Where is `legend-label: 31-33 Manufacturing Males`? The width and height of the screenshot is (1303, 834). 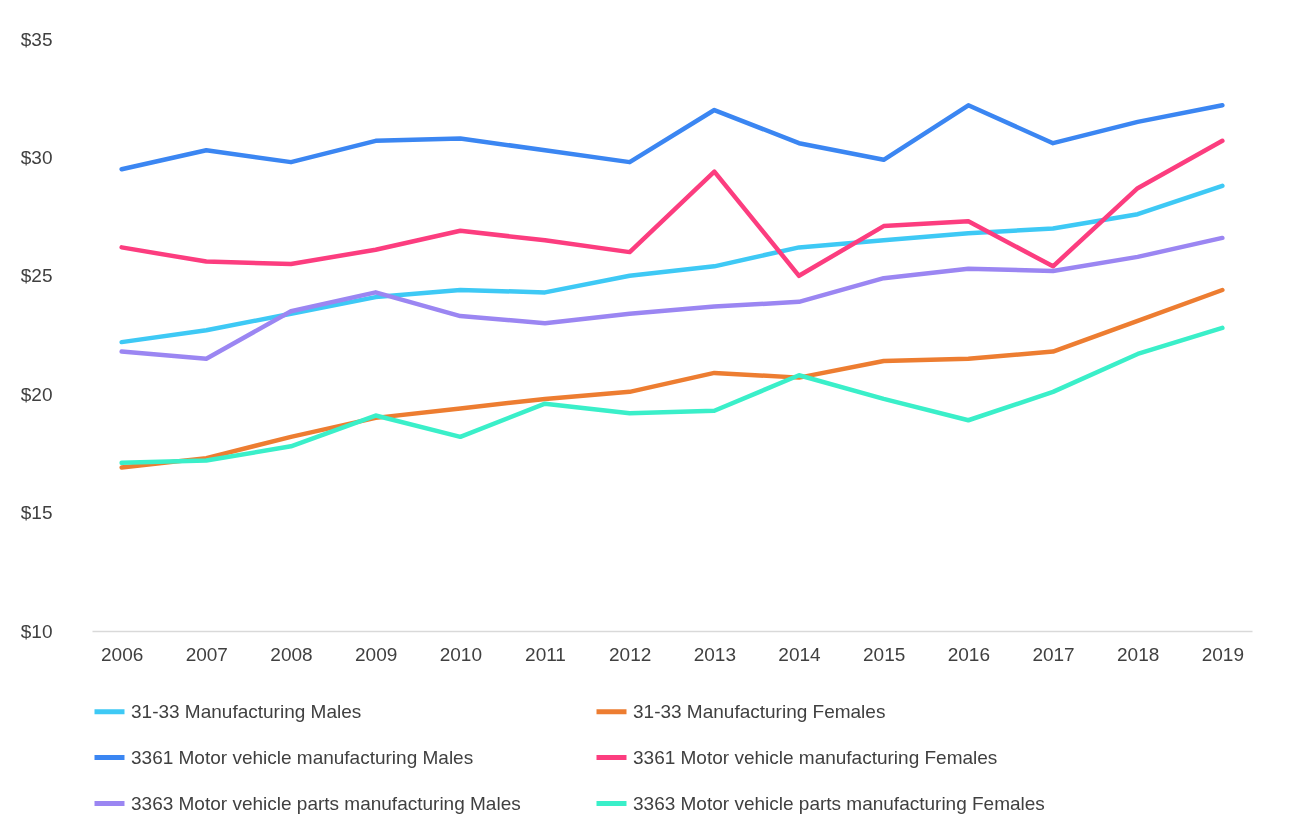 legend-label: 31-33 Manufacturing Males is located at coordinates (246, 711).